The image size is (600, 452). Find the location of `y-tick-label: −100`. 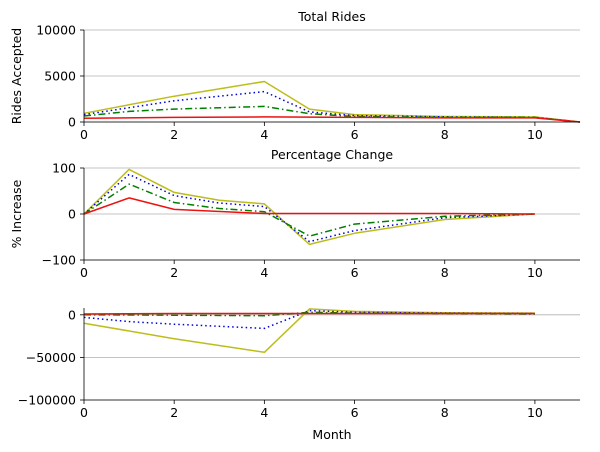

y-tick-label: −100 is located at coordinates (59, 260).